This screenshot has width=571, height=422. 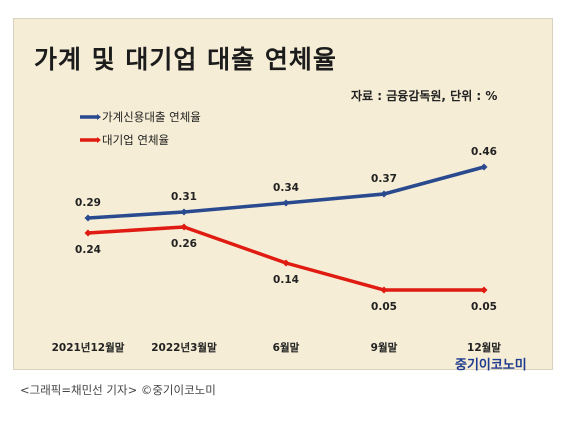 What do you see at coordinates (384, 307) in the screenshot?
I see `value-label-s2-4: 0.05` at bounding box center [384, 307].